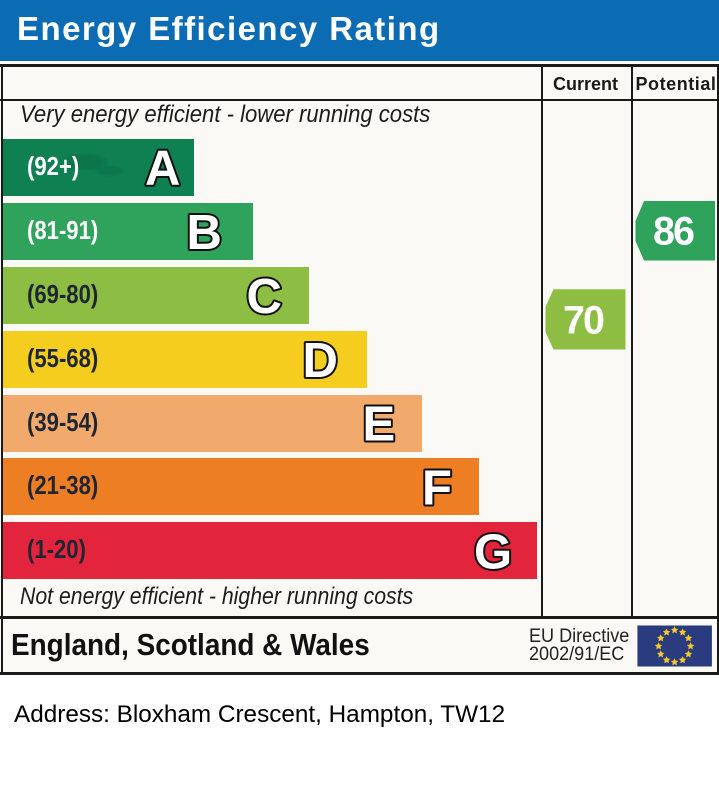 The height and width of the screenshot is (805, 719). Describe the element at coordinates (493, 552) in the screenshot. I see `svg-text: G` at that location.